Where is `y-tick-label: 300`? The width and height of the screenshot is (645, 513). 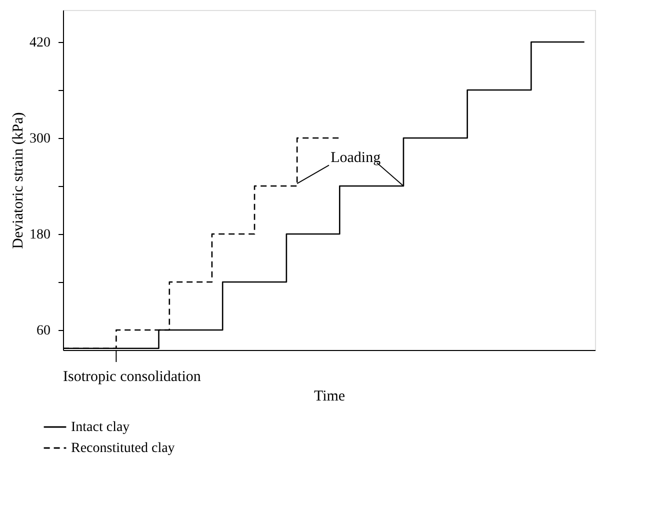 y-tick-label: 300 is located at coordinates (40, 139).